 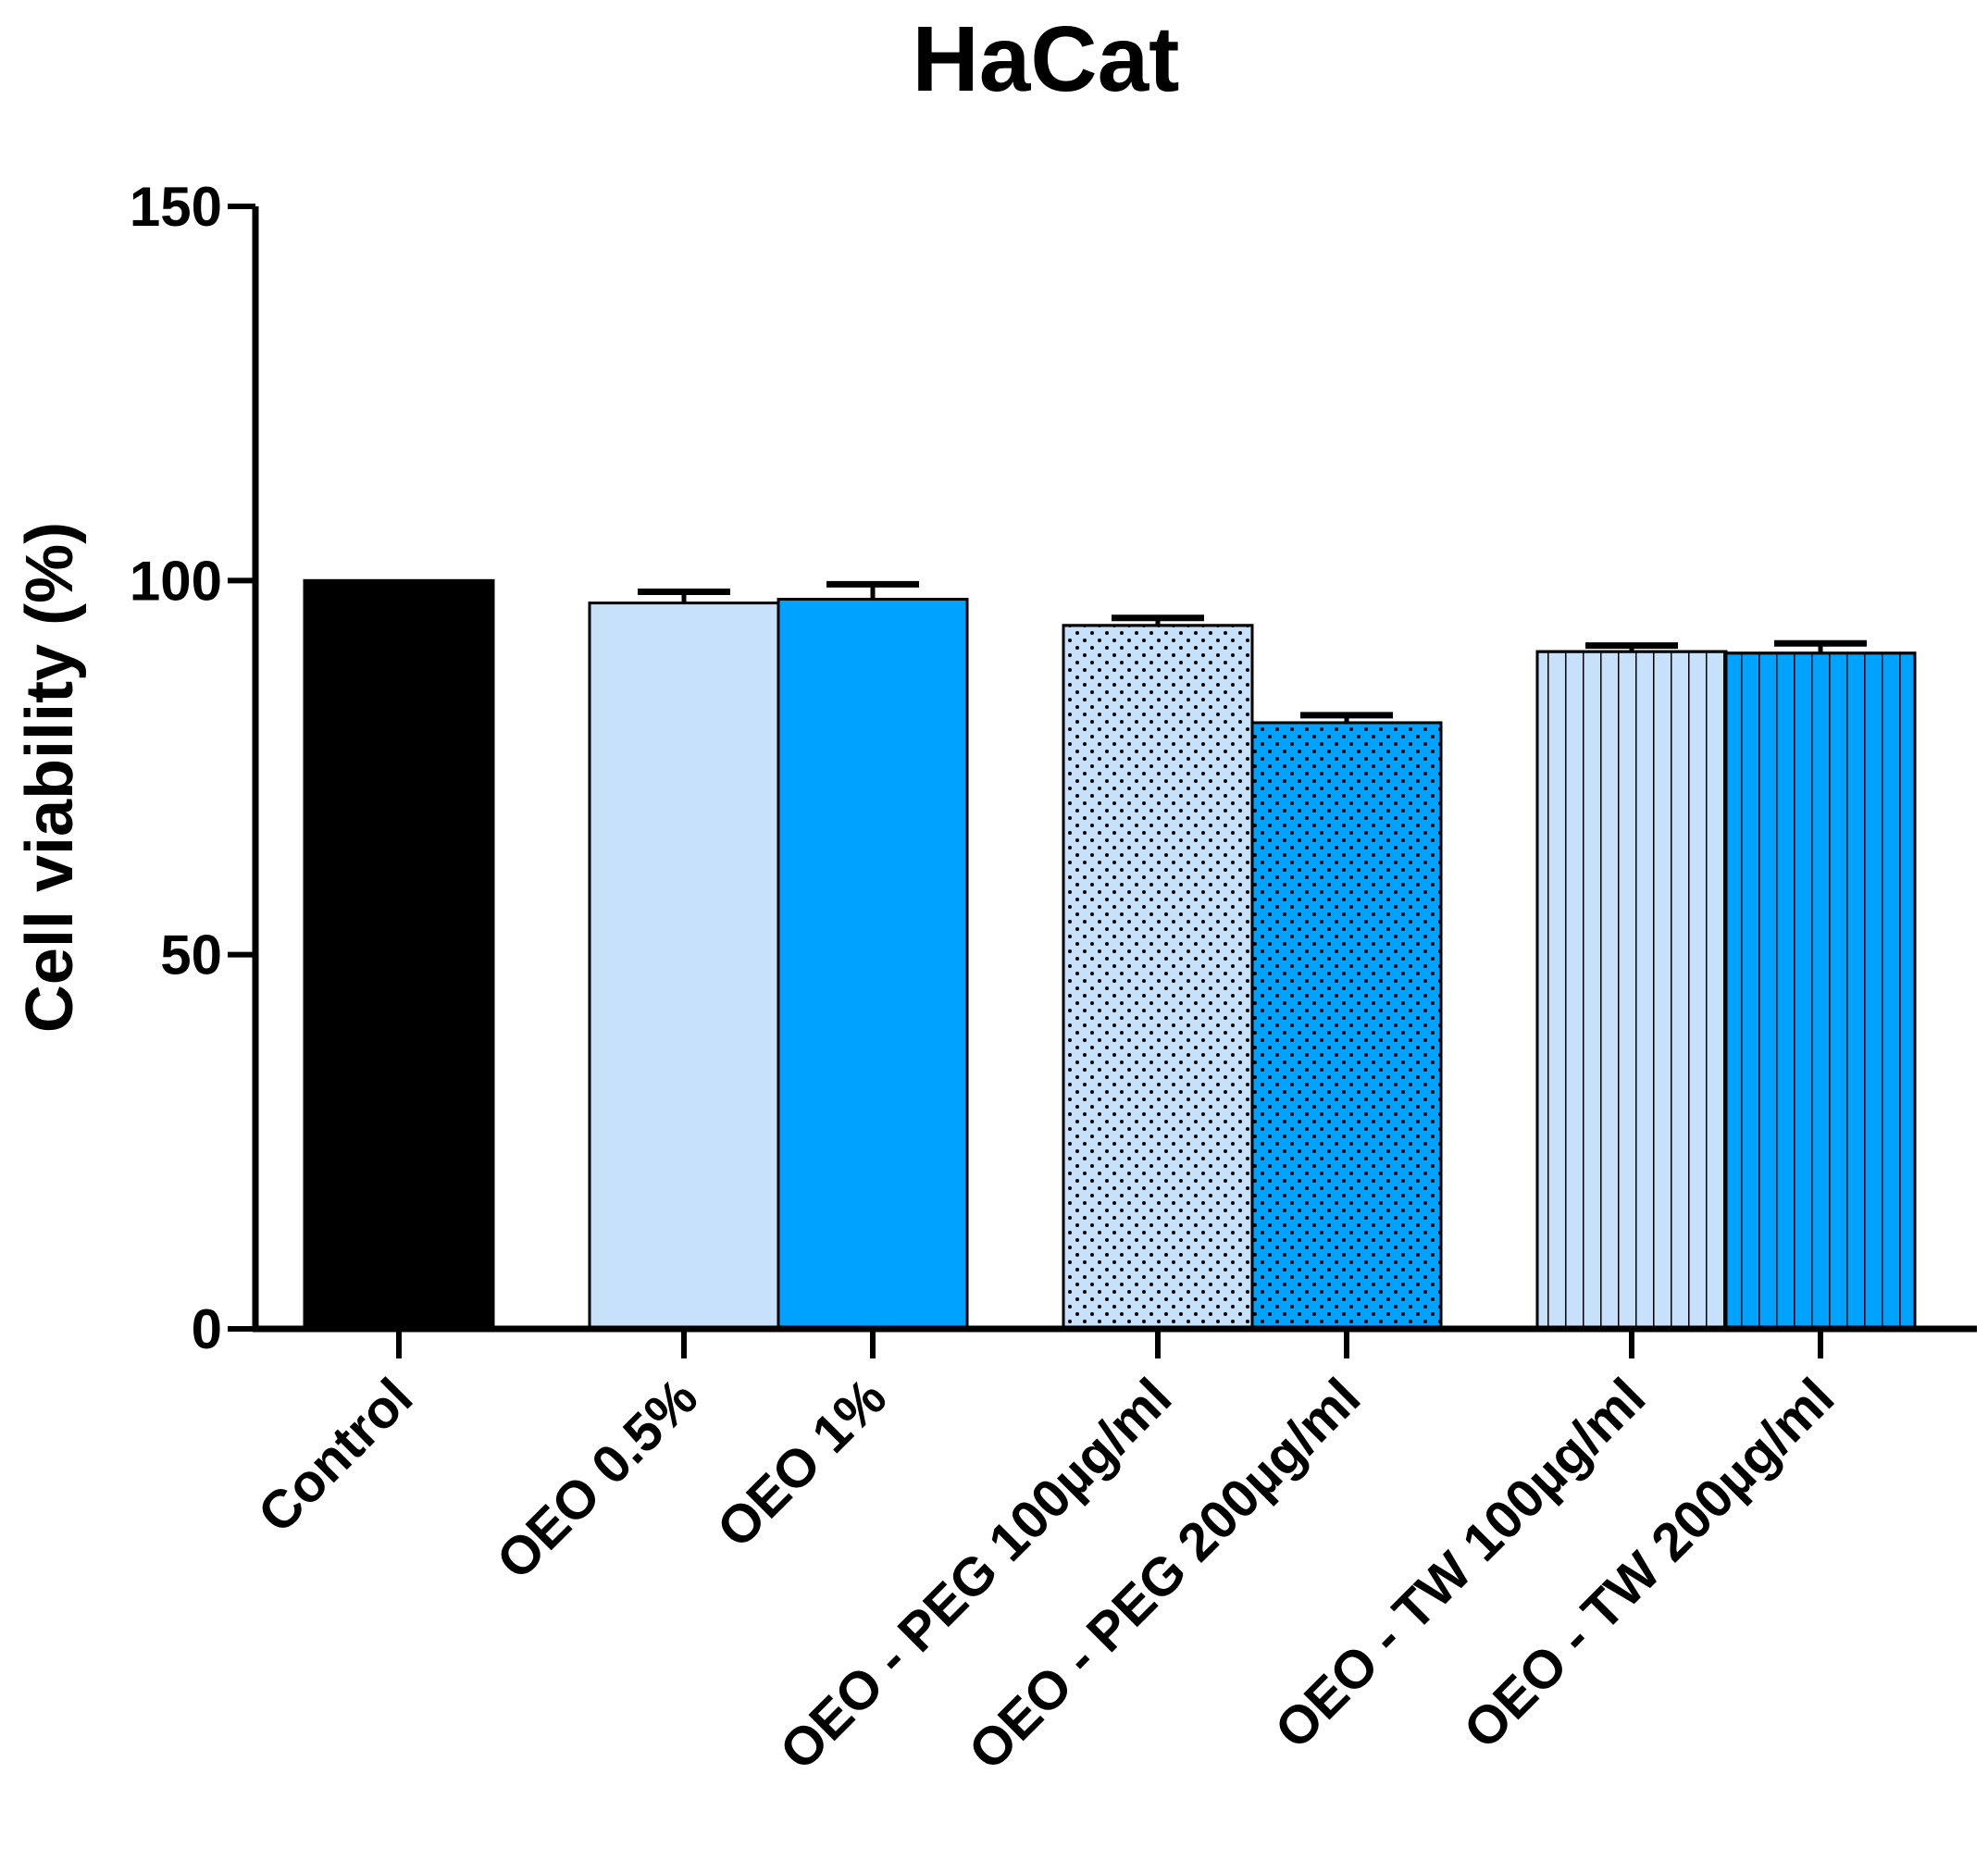 I want to click on x-tick-label-7: OEO - TW 200µg/ml, so click(x=1648, y=1564).